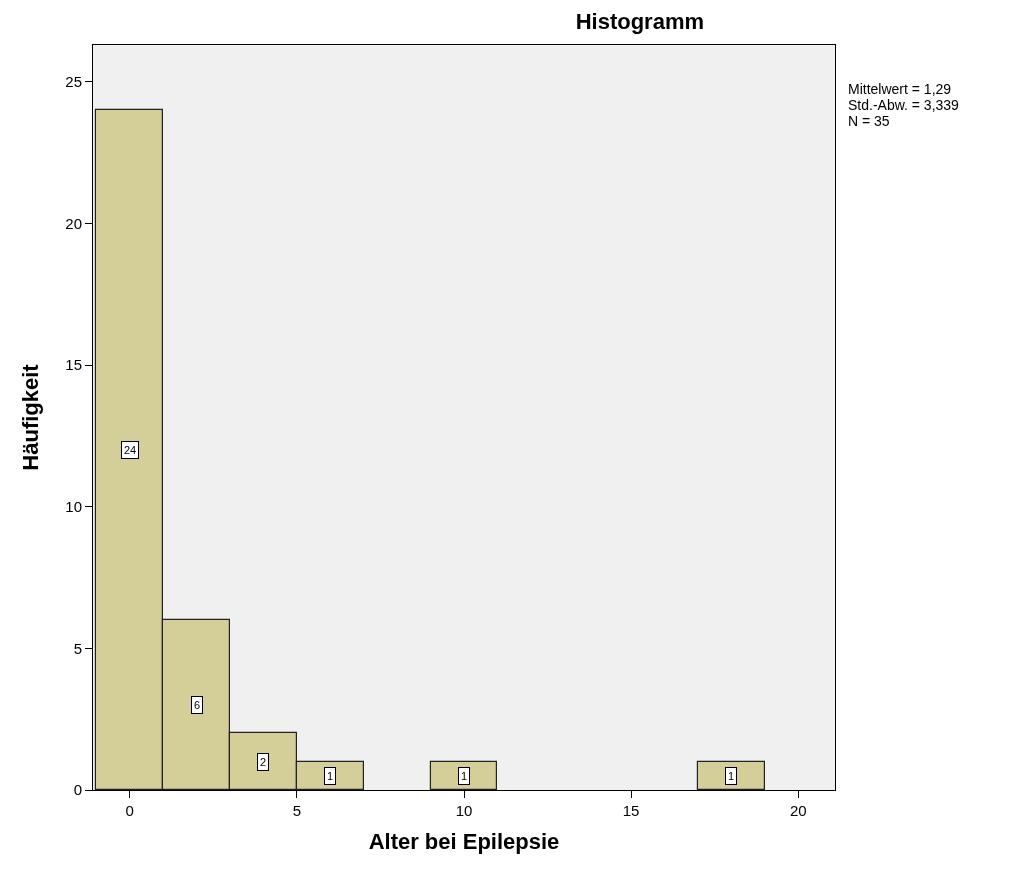 The image size is (1032, 875). Describe the element at coordinates (900, 89) in the screenshot. I see `text: Mittelwert = 1,29` at that location.